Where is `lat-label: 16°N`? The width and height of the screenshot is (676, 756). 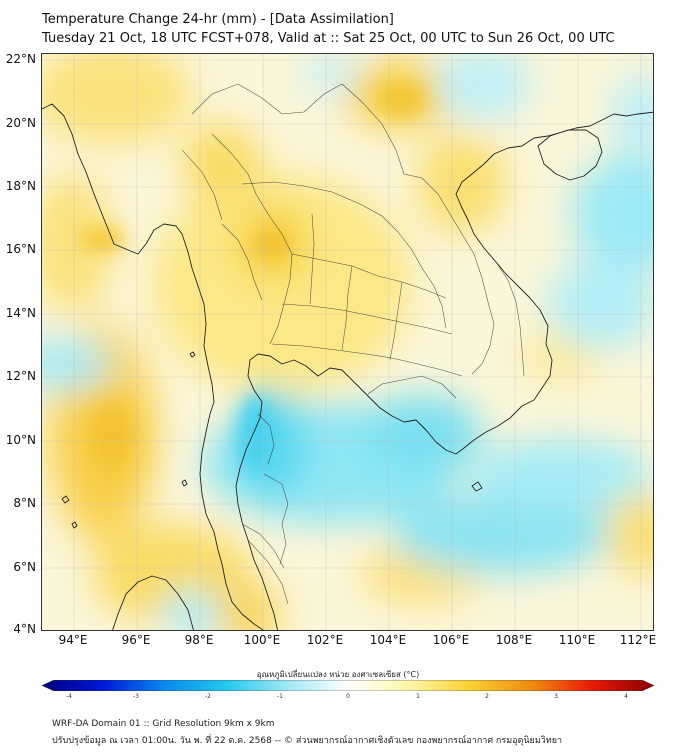 lat-label: 16°N is located at coordinates (20, 249).